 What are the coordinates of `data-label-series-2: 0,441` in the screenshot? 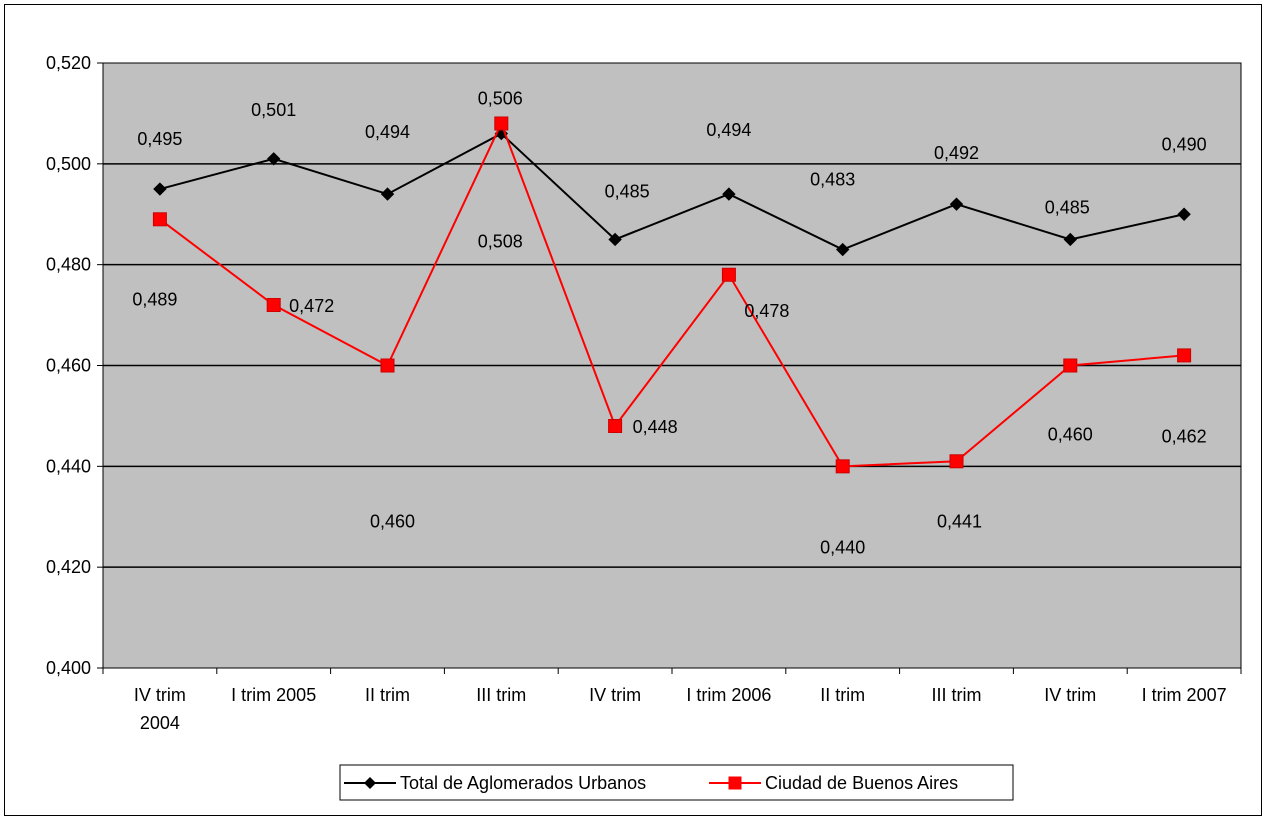 It's located at (959, 521).